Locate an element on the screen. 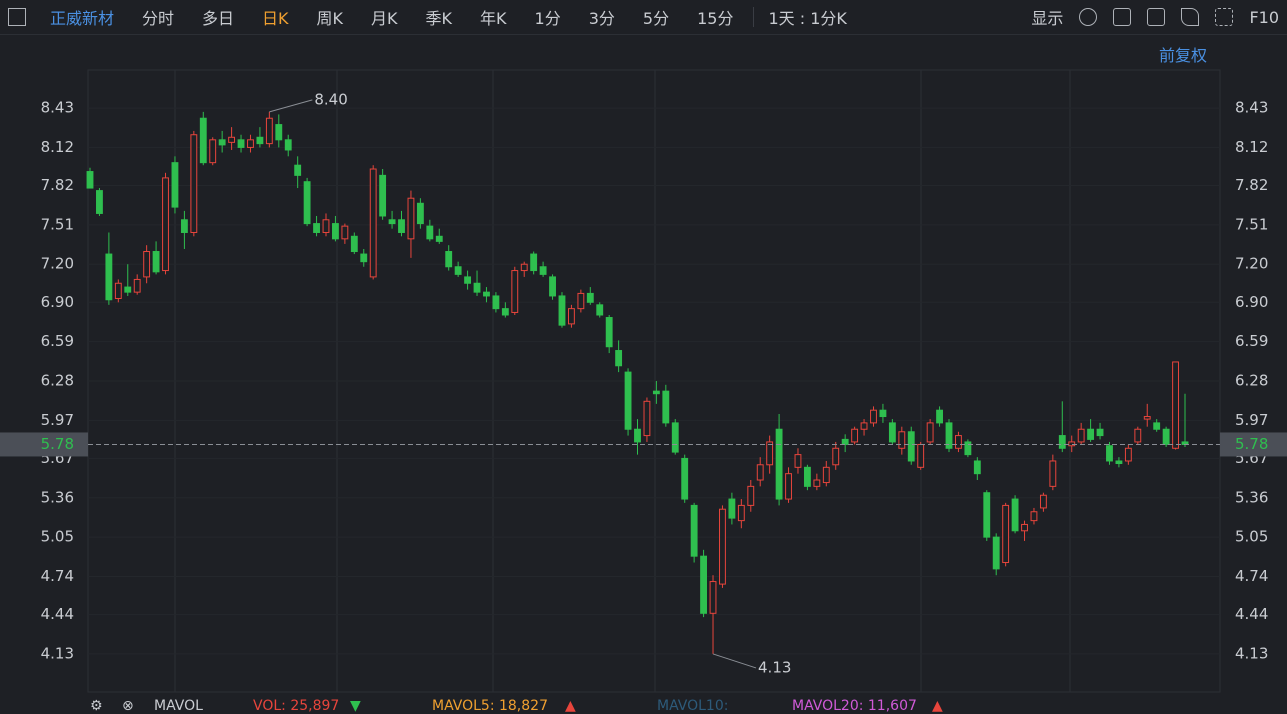 The height and width of the screenshot is (714, 1287). mavol10-value: MAVOL10: is located at coordinates (693, 706).